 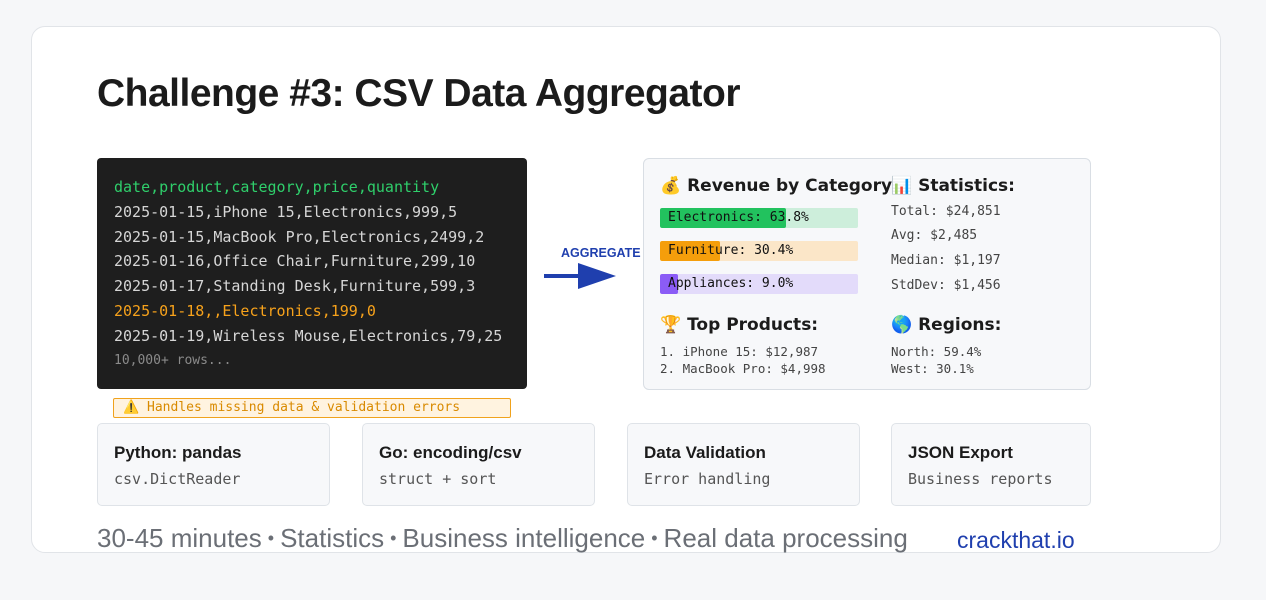 I want to click on revenue-bar-appliances: Appliances: 9.0%, so click(x=759, y=284).